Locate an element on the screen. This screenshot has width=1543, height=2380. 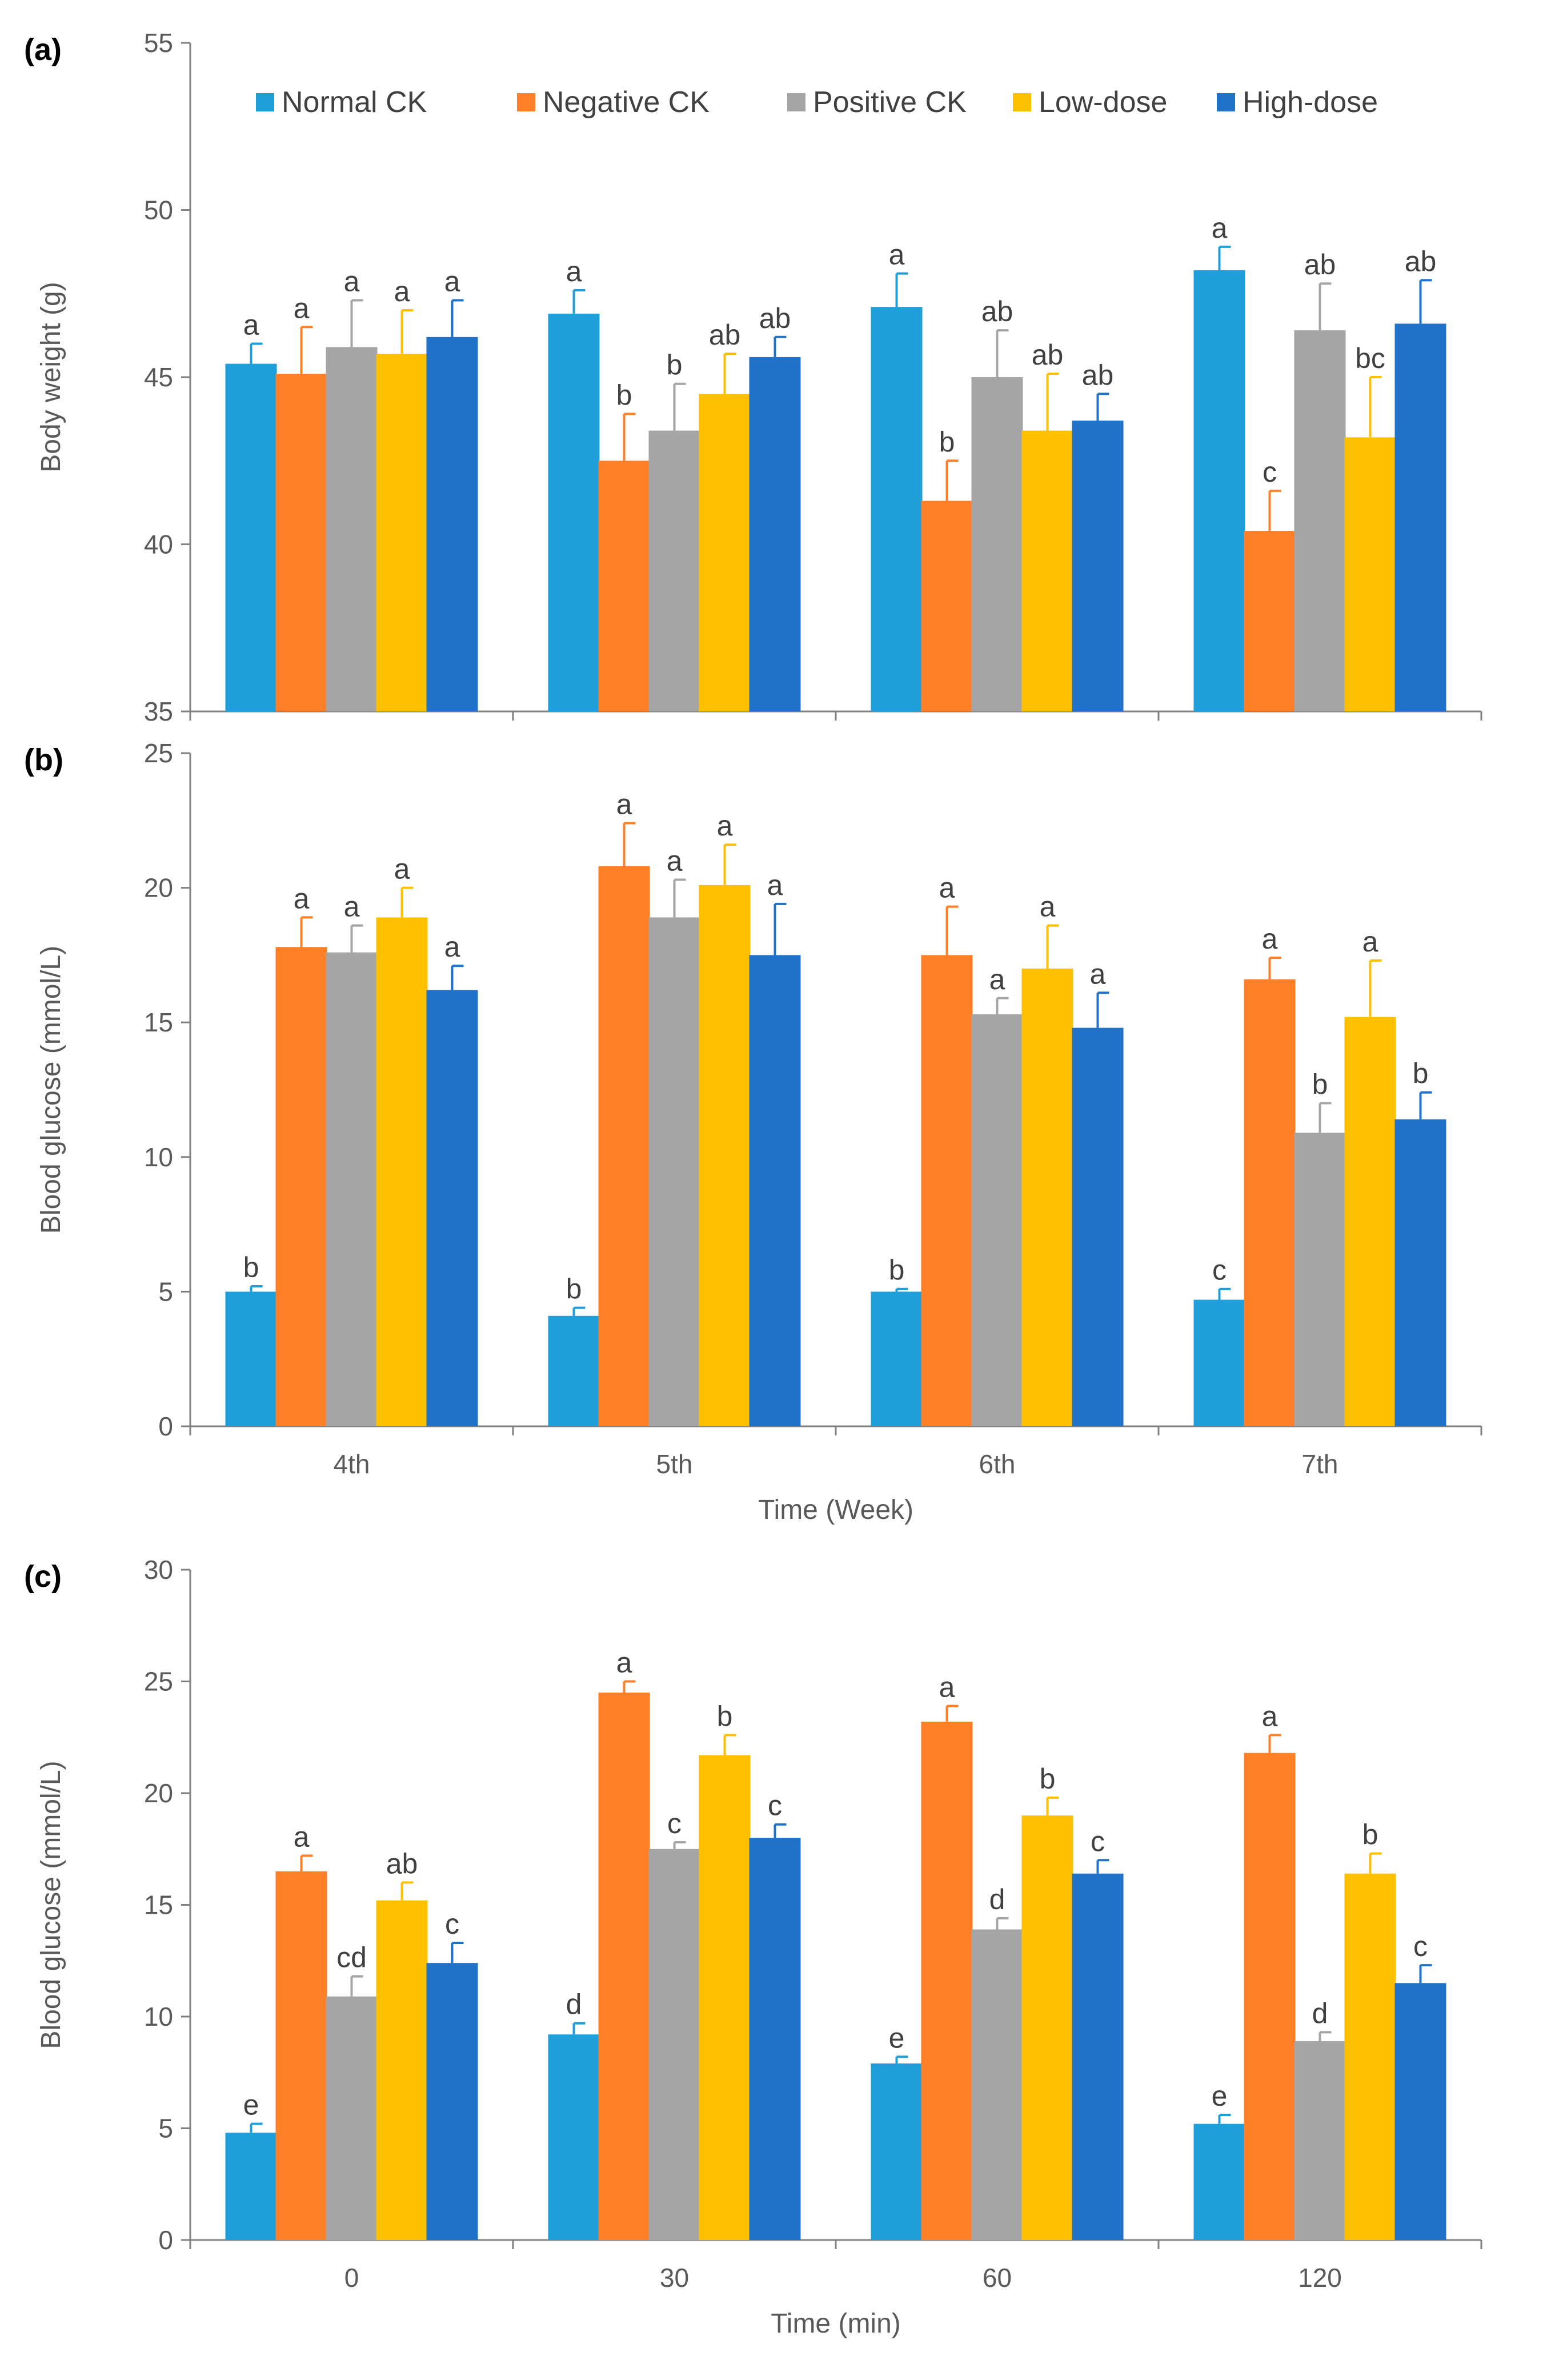
x-category-label: 6th is located at coordinates (997, 1464).